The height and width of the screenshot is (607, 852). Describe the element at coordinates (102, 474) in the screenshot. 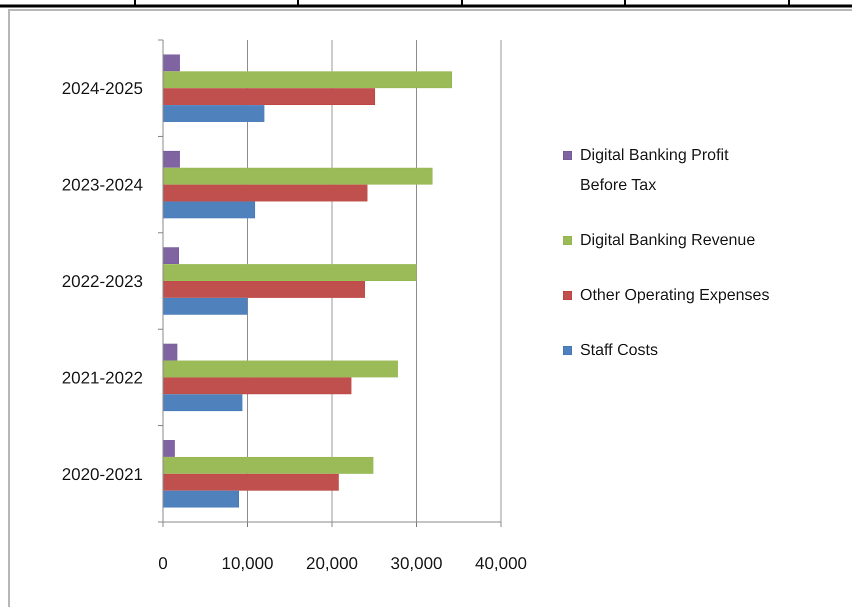

I see `y-tick-label: 2020-2021` at that location.